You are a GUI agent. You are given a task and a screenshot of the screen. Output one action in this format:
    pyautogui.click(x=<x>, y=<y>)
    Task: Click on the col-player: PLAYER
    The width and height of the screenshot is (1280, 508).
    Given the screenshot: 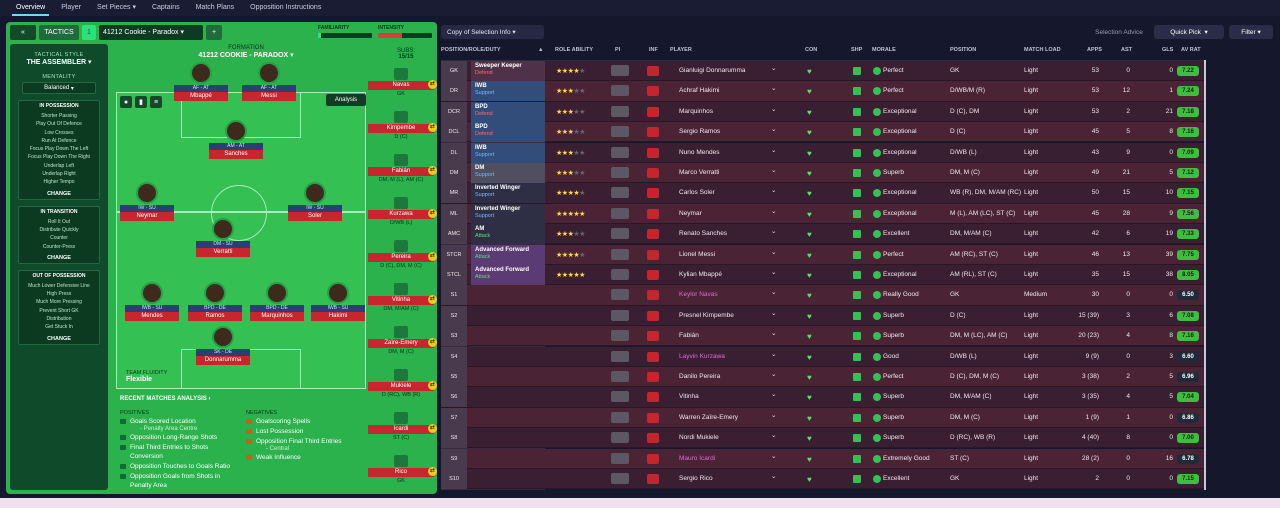 What is the action you would take?
    pyautogui.click(x=681, y=50)
    